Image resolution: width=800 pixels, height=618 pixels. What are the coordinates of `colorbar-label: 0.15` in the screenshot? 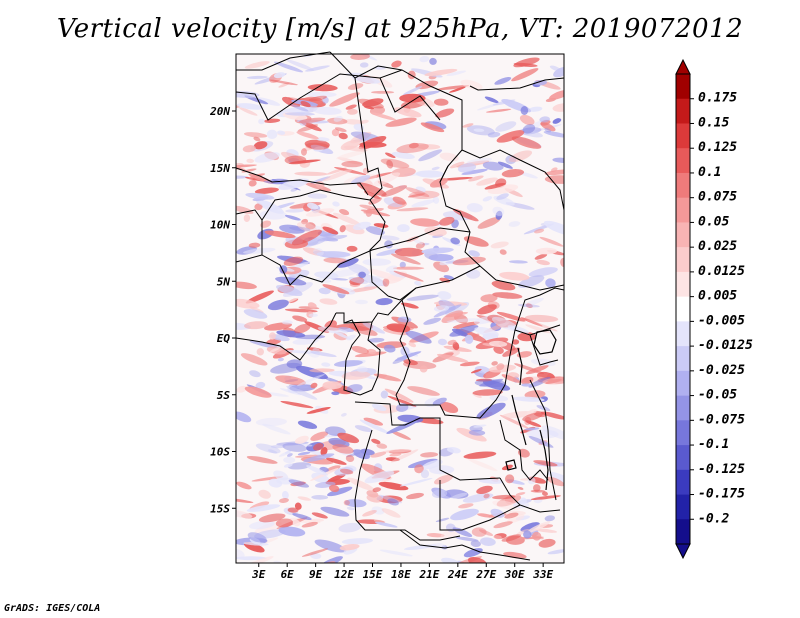 It's located at (713, 122).